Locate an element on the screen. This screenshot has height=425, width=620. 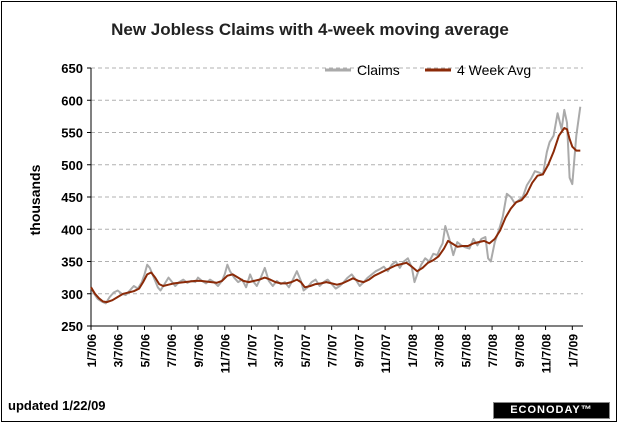
x-tick-label: 7/7/06 is located at coordinates (172, 351).